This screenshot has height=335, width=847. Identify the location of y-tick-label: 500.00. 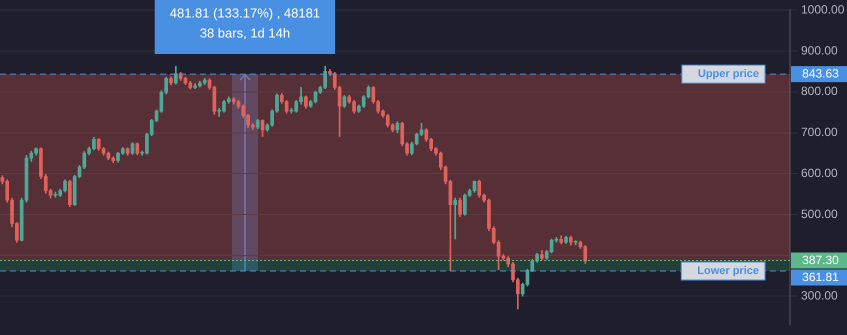
(819, 213).